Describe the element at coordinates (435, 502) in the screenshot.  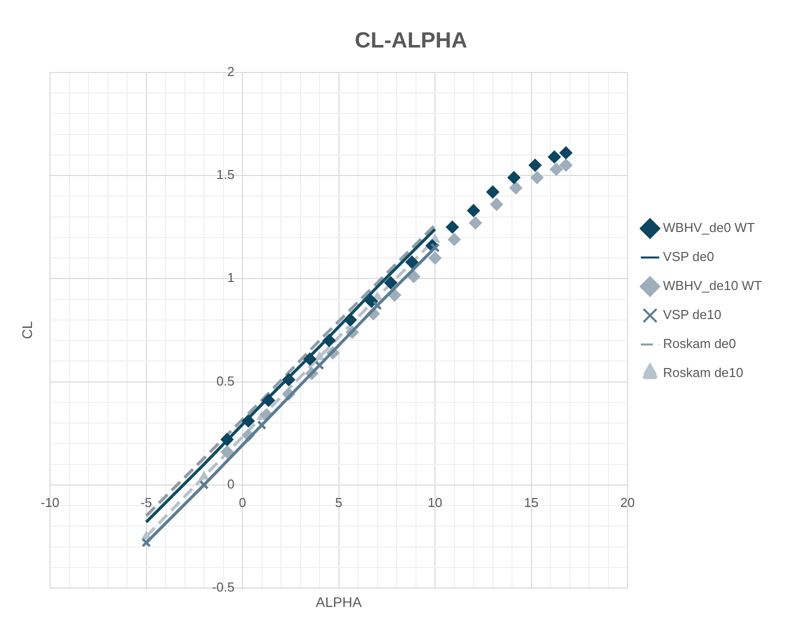
I see `x-tick-label: 10` at that location.